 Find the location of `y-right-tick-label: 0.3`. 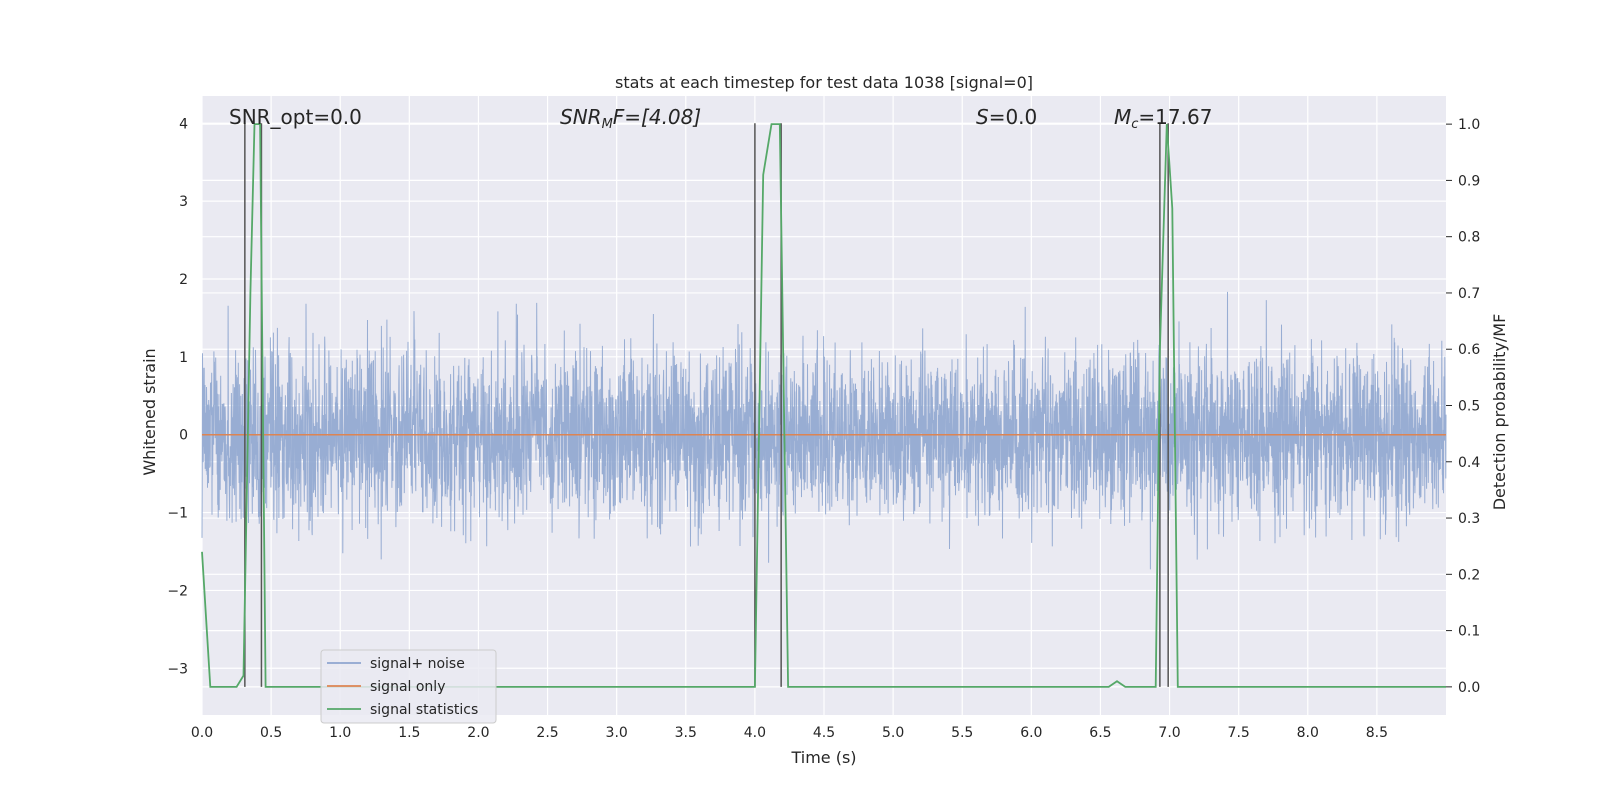

y-right-tick-label: 0.3 is located at coordinates (1469, 519).